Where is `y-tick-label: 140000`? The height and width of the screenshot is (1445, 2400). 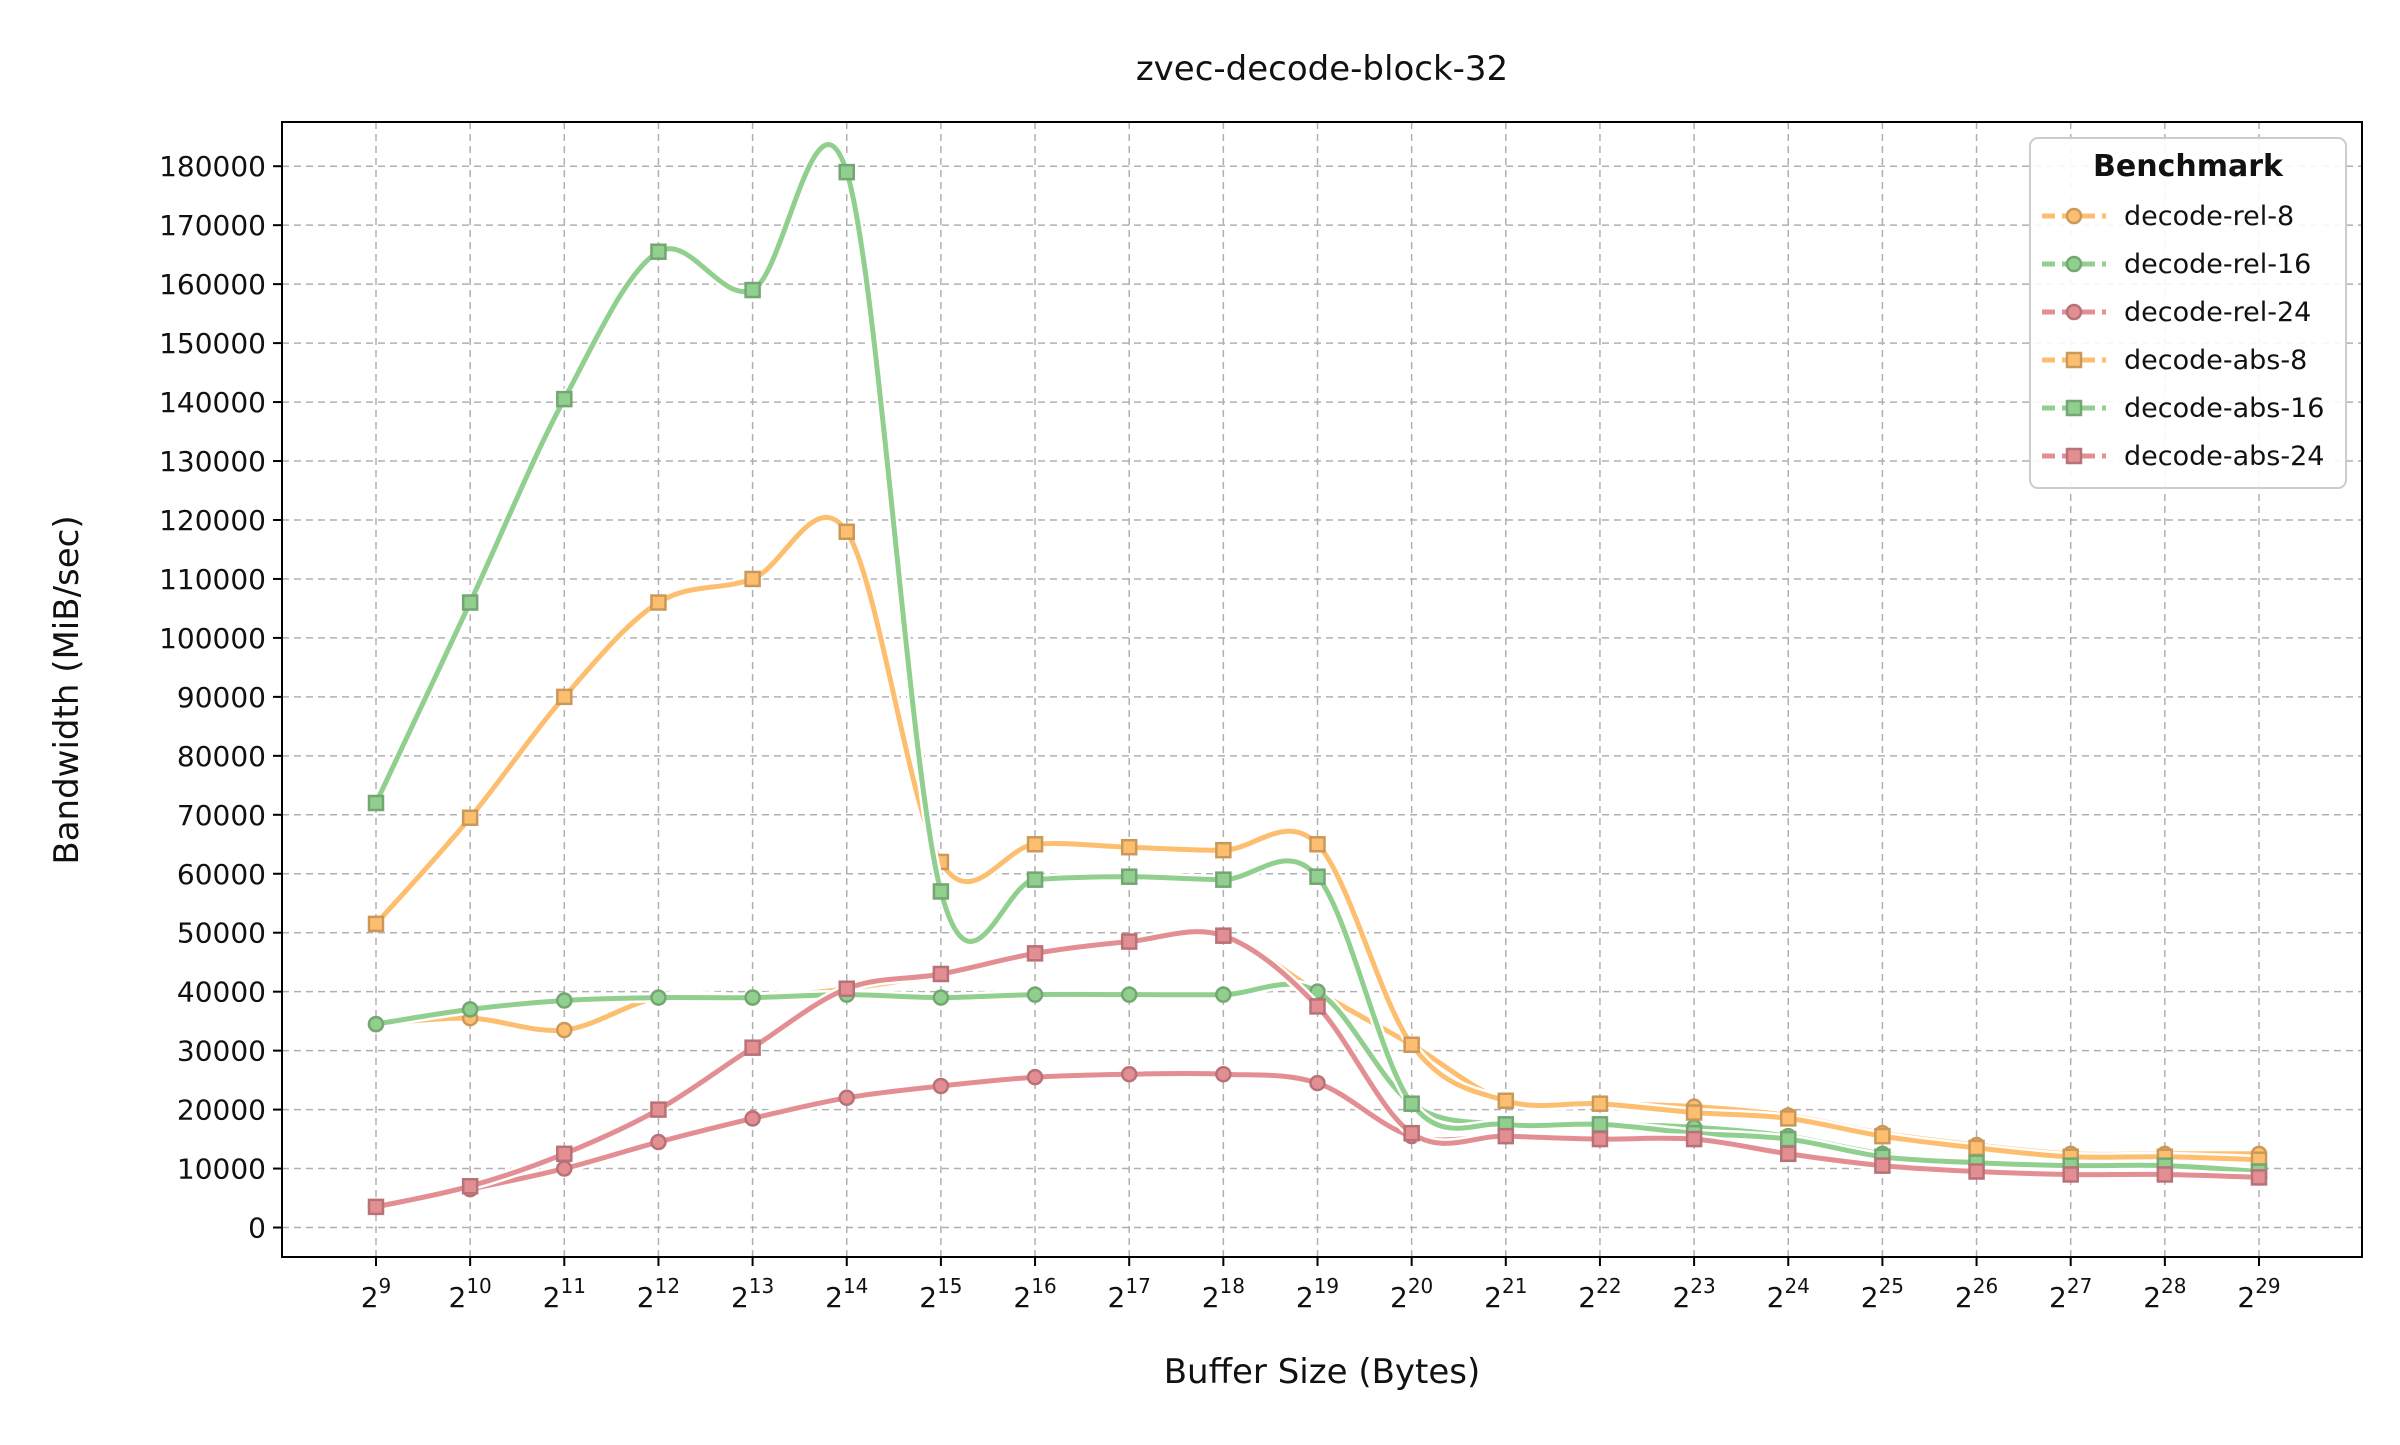 y-tick-label: 140000 is located at coordinates (212, 402).